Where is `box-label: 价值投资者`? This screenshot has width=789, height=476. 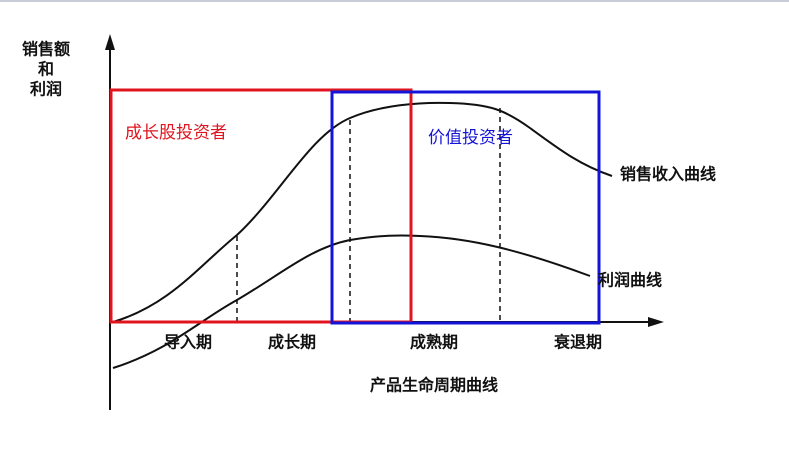
box-label: 价值投资者 is located at coordinates (470, 138).